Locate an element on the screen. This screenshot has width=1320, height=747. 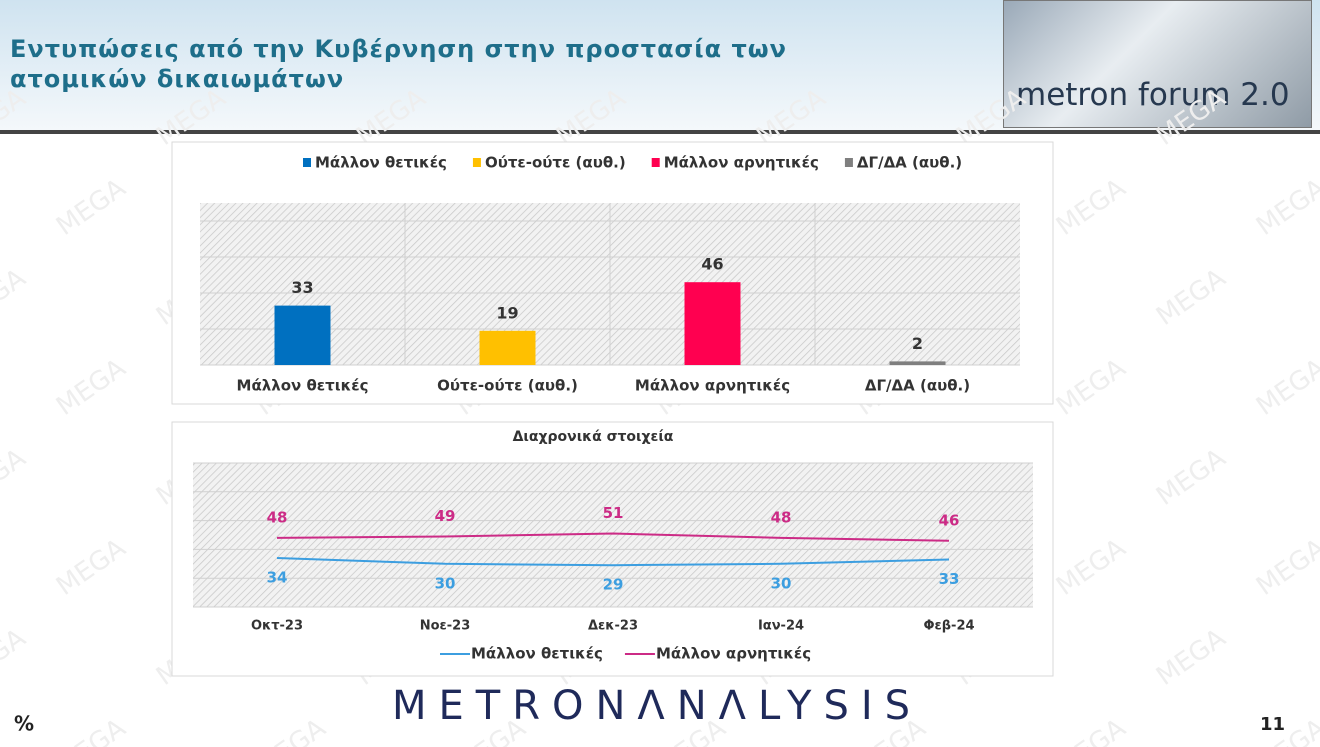
chart-title: Διαχρονικά στοιχεία is located at coordinates (593, 437).